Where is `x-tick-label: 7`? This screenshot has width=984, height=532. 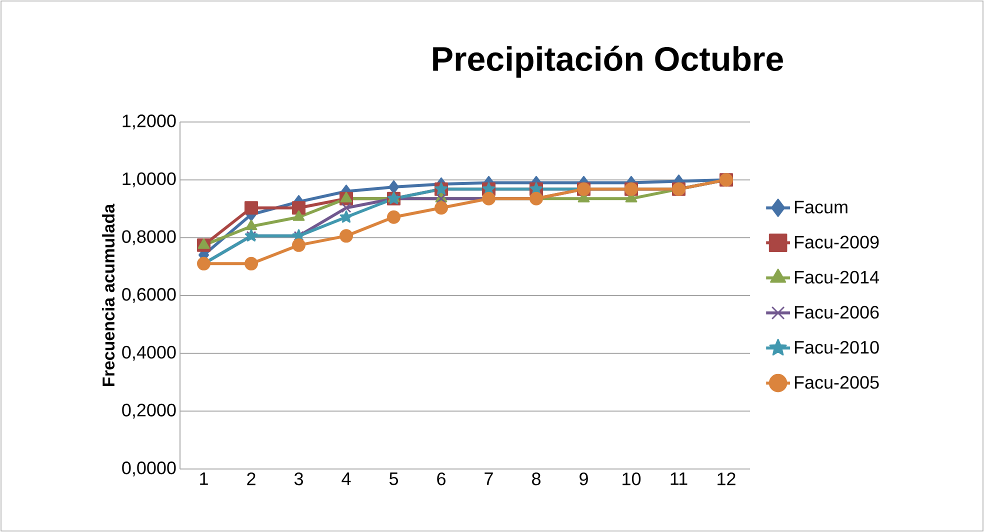 x-tick-label: 7 is located at coordinates (488, 478).